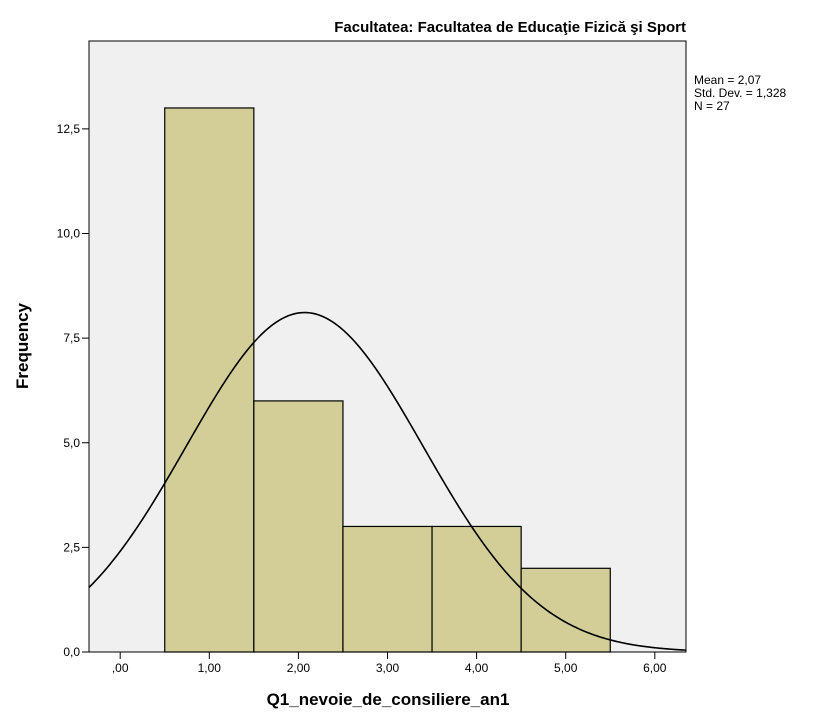 This screenshot has width=819, height=718. Describe the element at coordinates (566, 668) in the screenshot. I see `x-tick-label-5: 5,00` at that location.